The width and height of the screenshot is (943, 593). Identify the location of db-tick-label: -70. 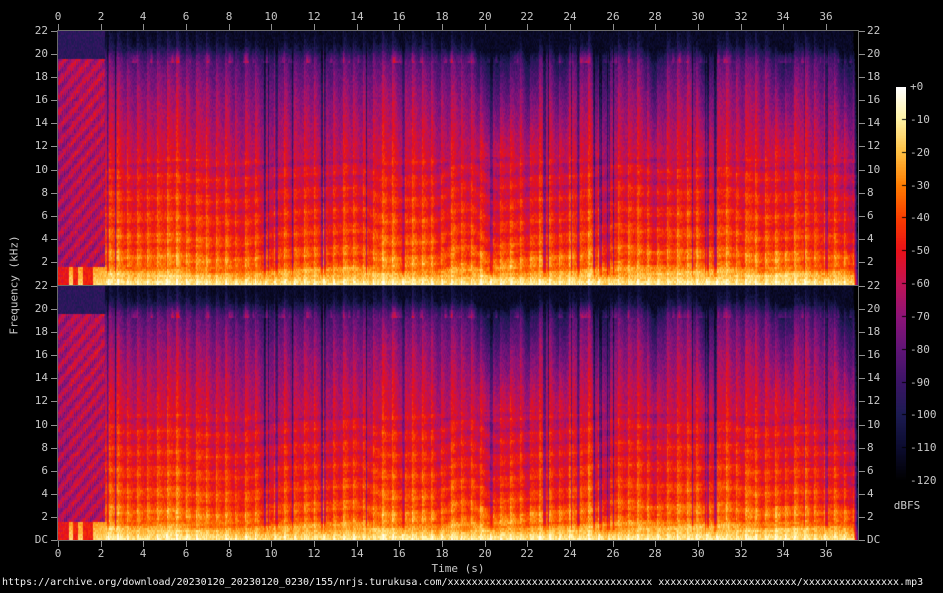
(920, 316).